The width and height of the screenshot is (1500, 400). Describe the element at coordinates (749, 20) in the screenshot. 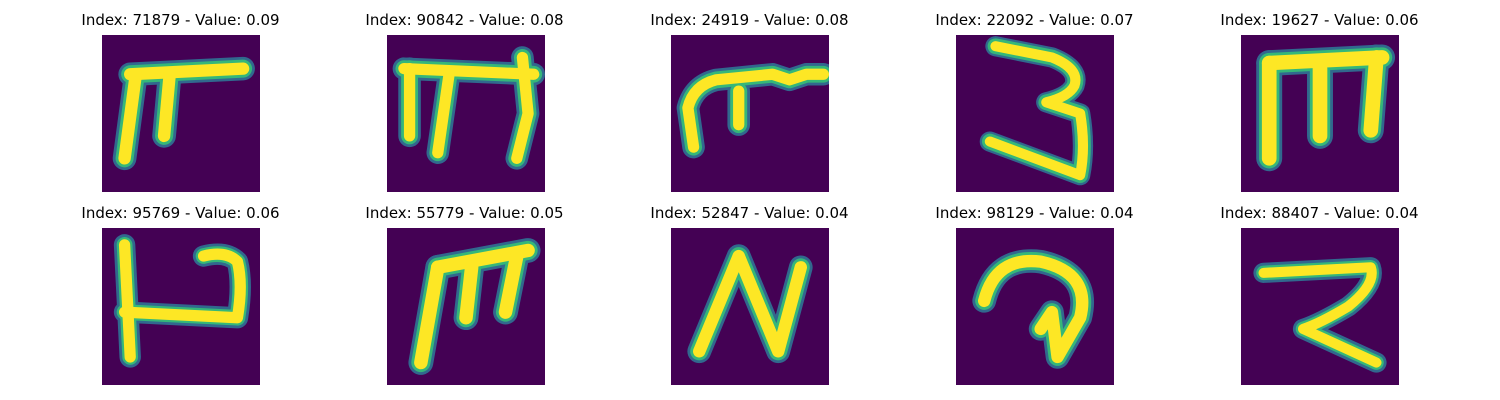

I see `panel-title: Index: 24919 - Value: 0.08` at that location.